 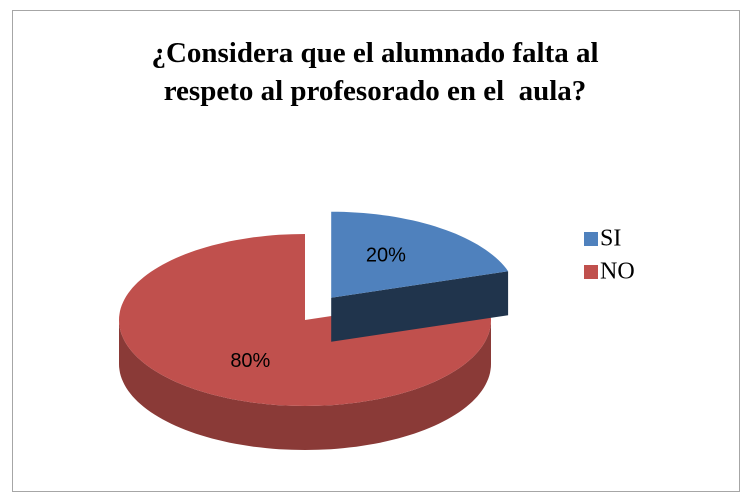 What do you see at coordinates (386, 255) in the screenshot?
I see `data-label: 20%` at bounding box center [386, 255].